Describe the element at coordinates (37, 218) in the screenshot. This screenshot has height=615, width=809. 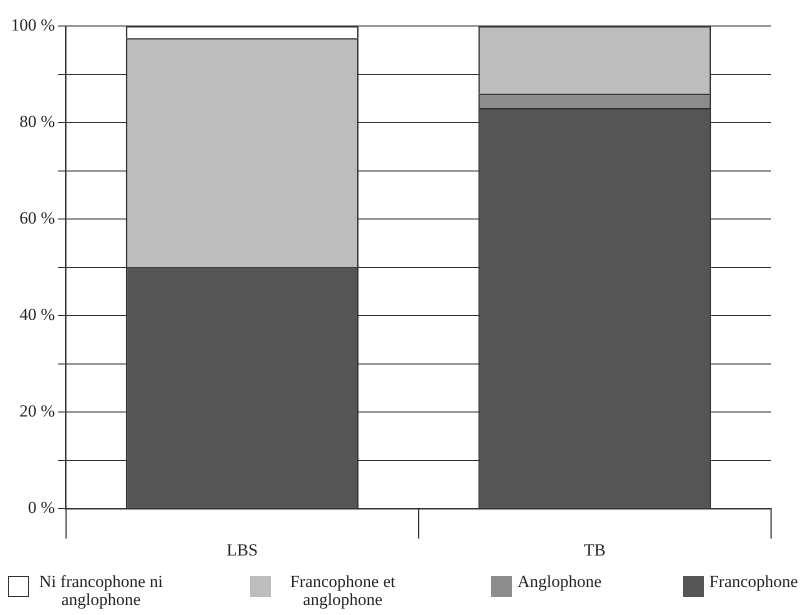
I see `y-tick-label: 60 %` at that location.